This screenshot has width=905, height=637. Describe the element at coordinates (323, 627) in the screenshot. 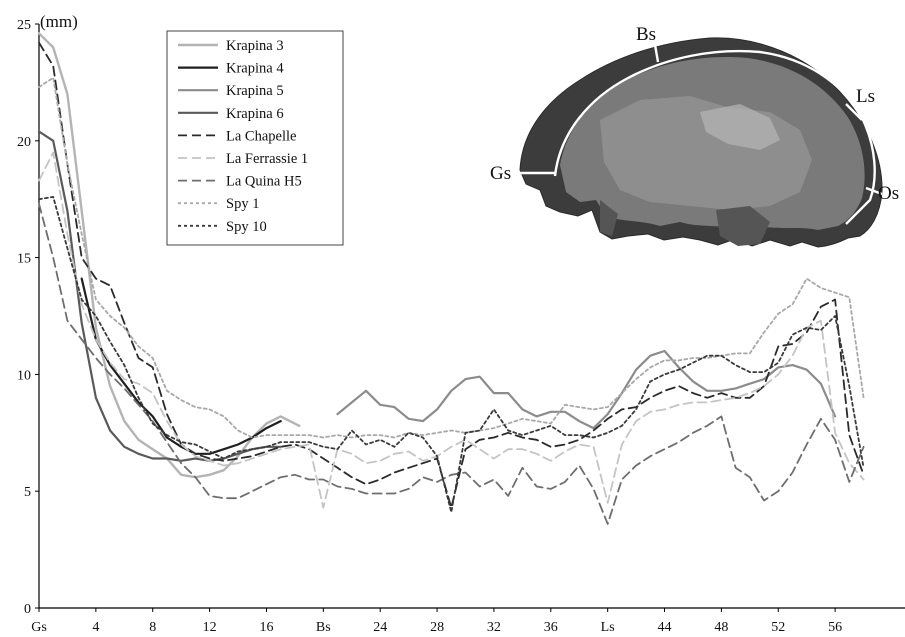

I see `x-tick-label: Bs` at that location.